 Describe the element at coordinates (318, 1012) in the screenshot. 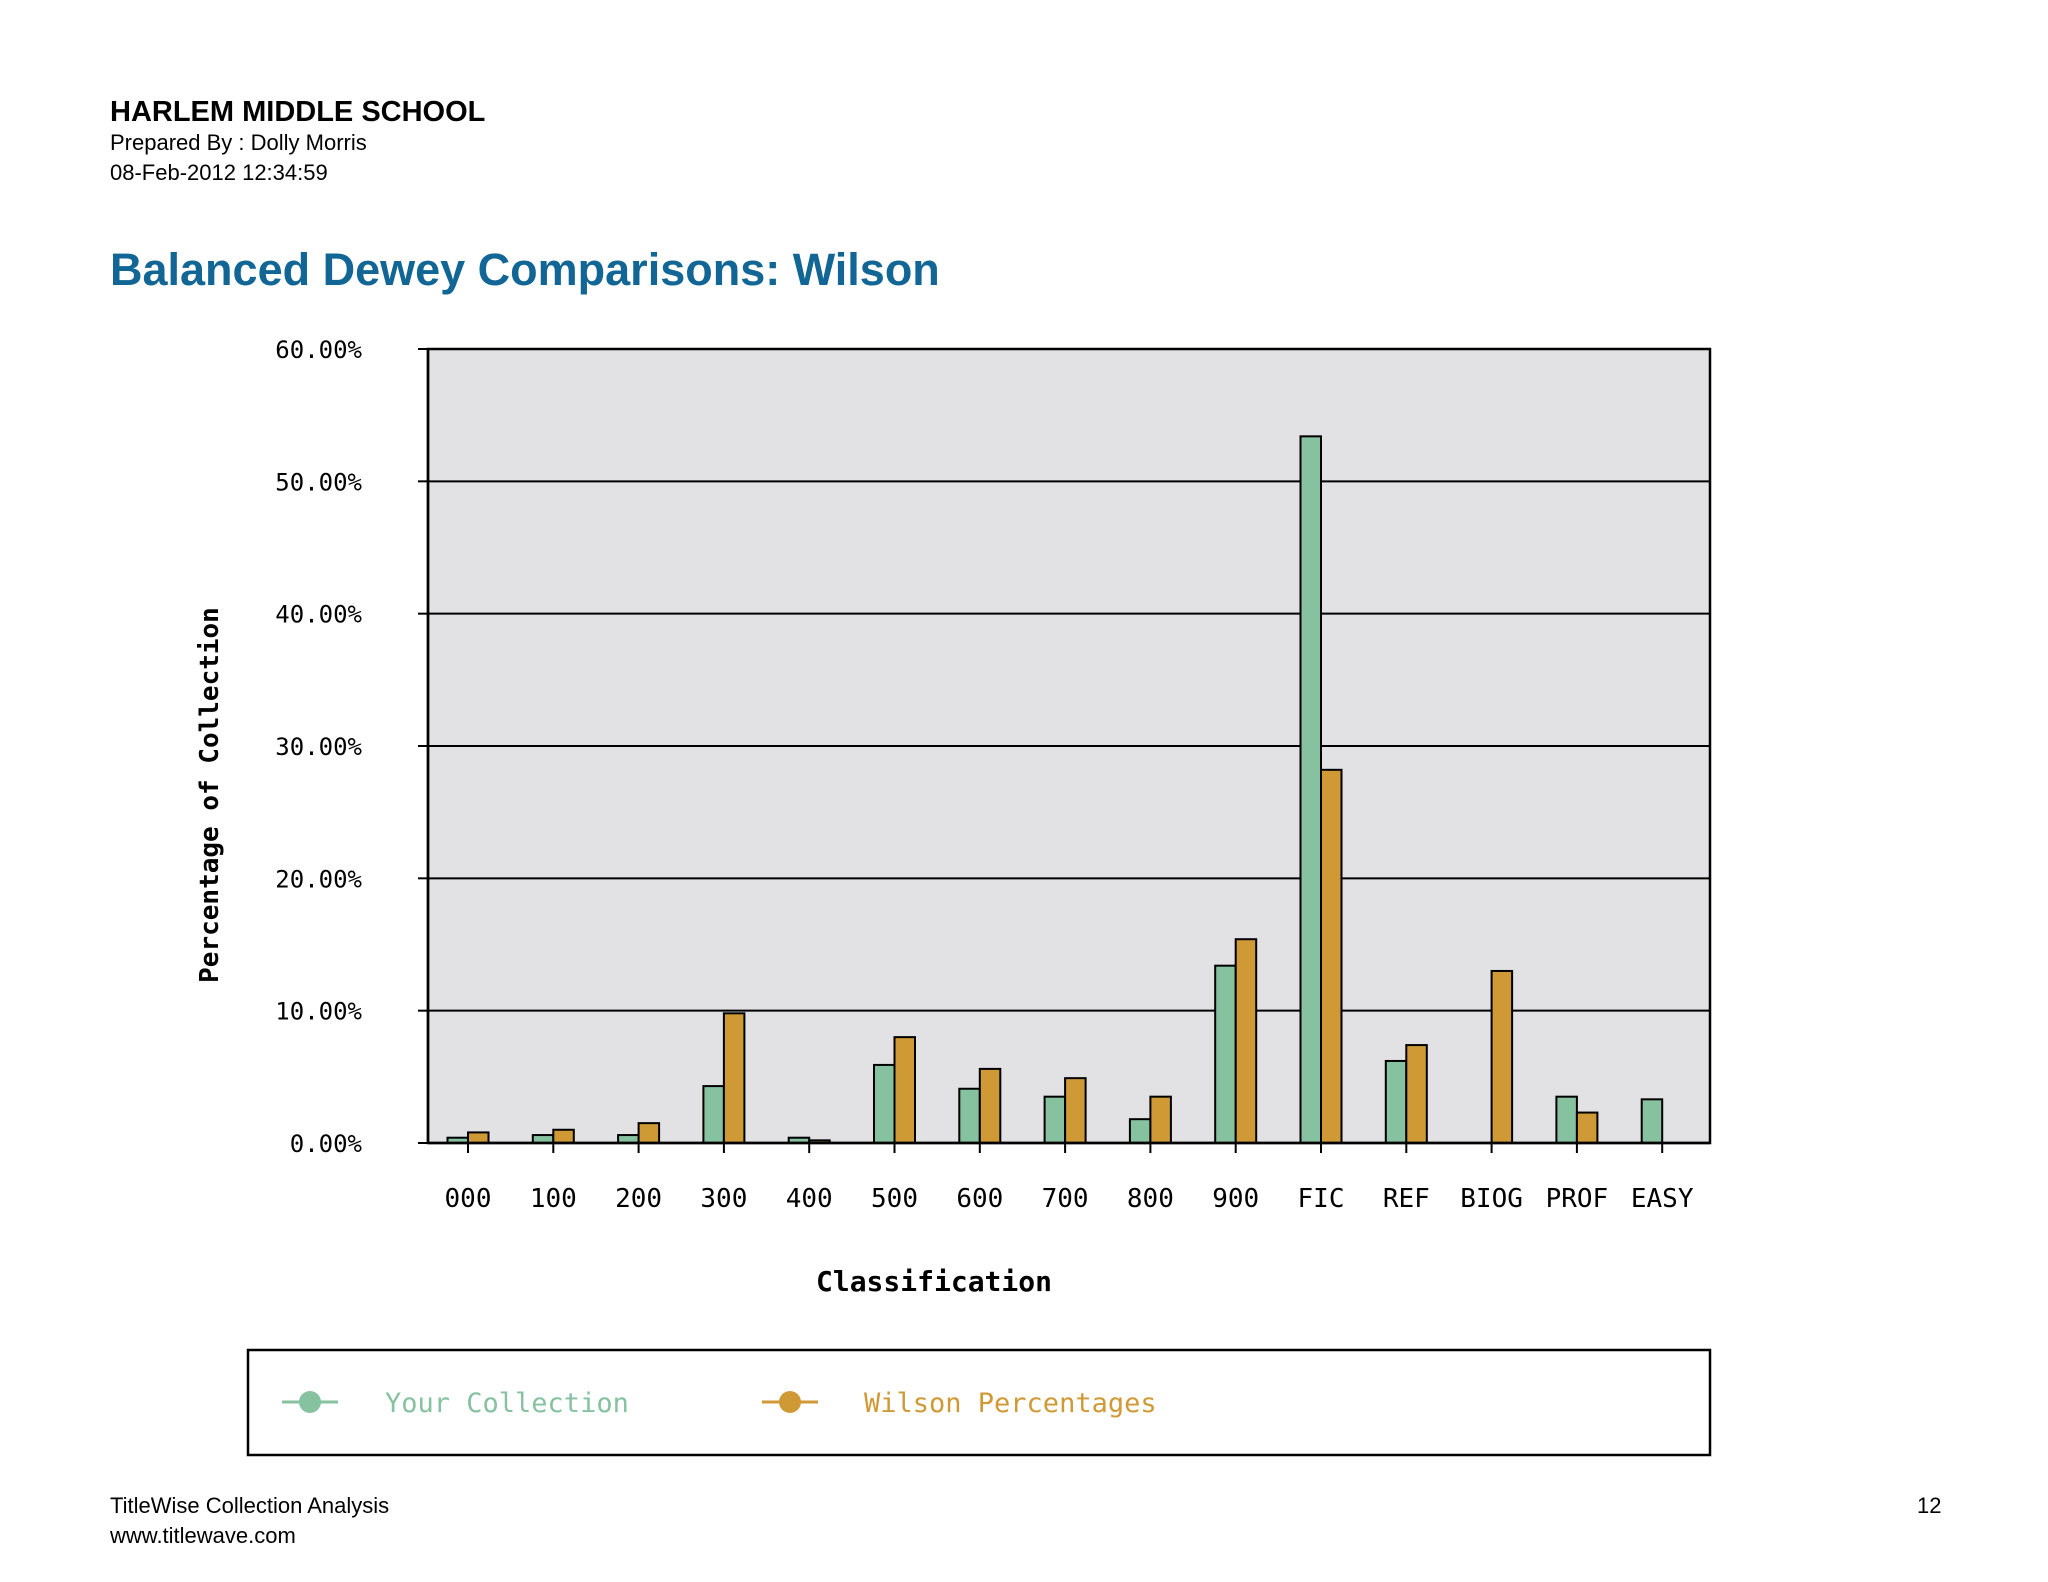

I see `y-tick-label: 10.00%` at that location.